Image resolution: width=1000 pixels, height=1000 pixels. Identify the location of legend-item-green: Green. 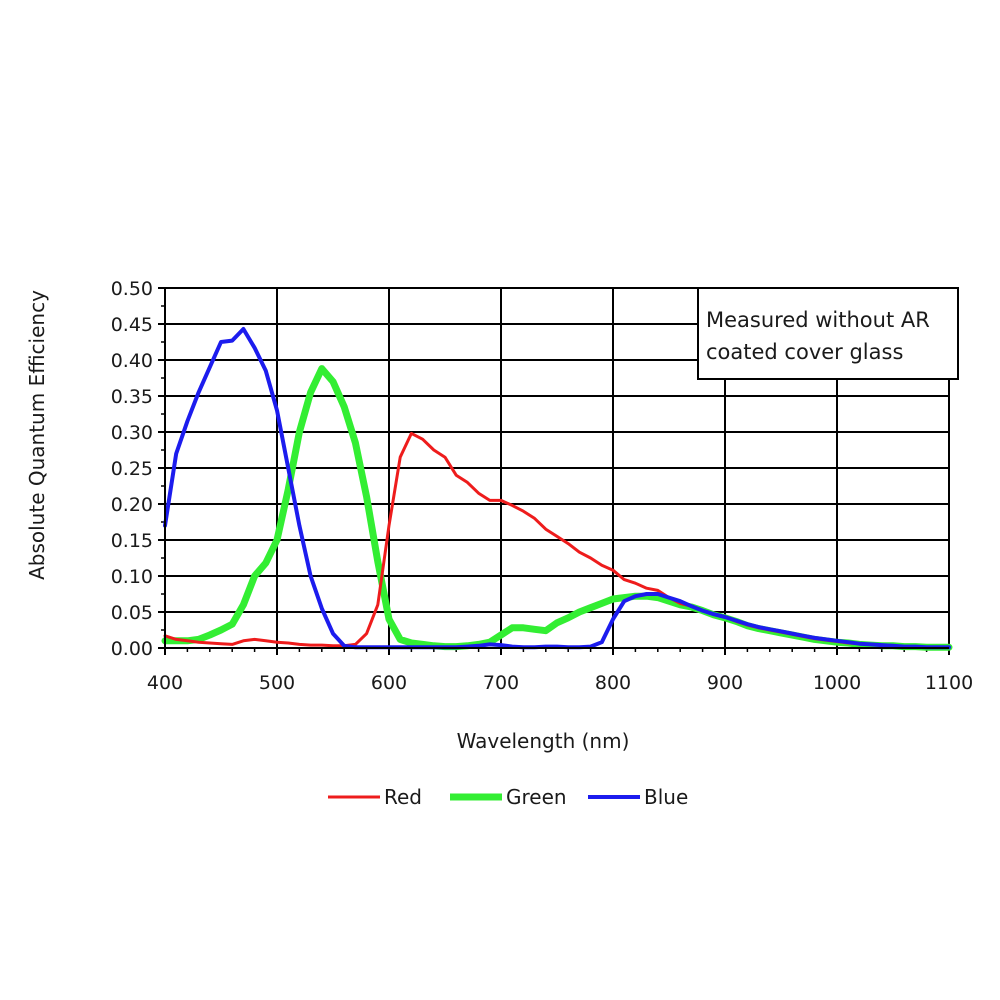
(508, 797).